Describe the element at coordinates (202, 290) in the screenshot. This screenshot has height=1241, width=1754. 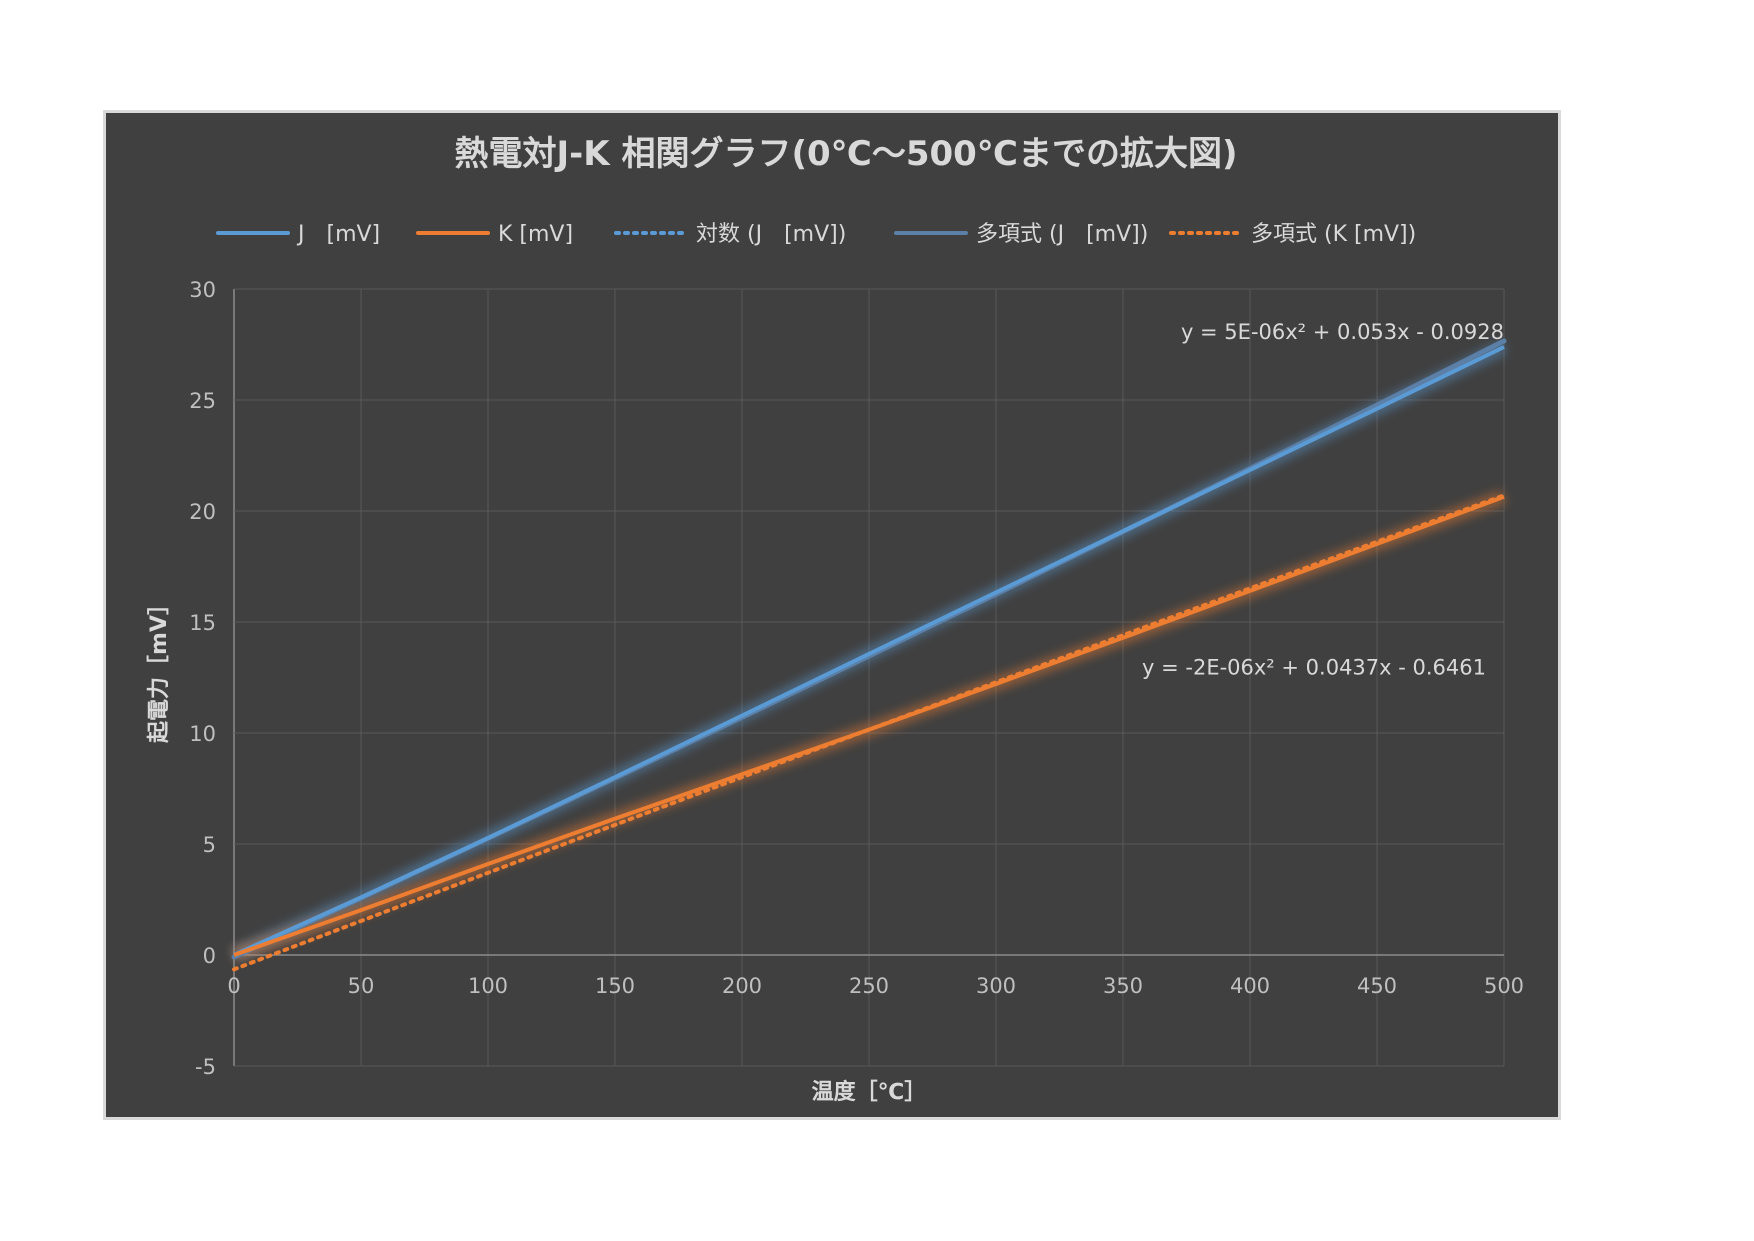
I see `y-tick-label: 30` at that location.